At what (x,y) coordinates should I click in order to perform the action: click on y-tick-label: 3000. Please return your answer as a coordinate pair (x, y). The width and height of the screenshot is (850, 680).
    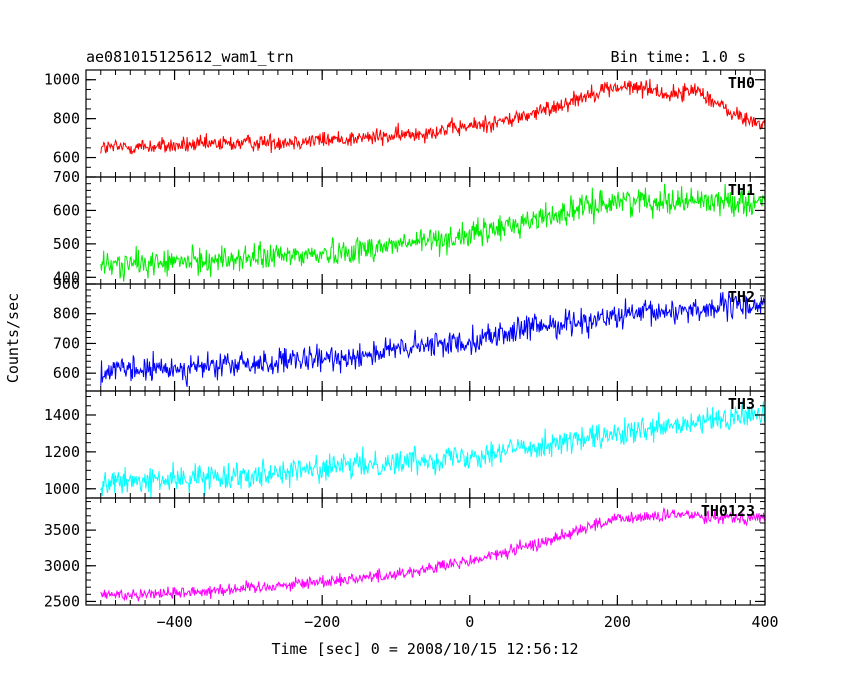
    Looking at the image, I should click on (62, 566).